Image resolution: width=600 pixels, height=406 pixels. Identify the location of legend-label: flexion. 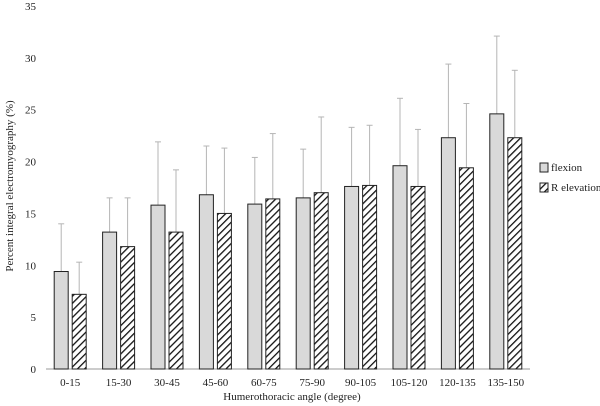
(567, 168).